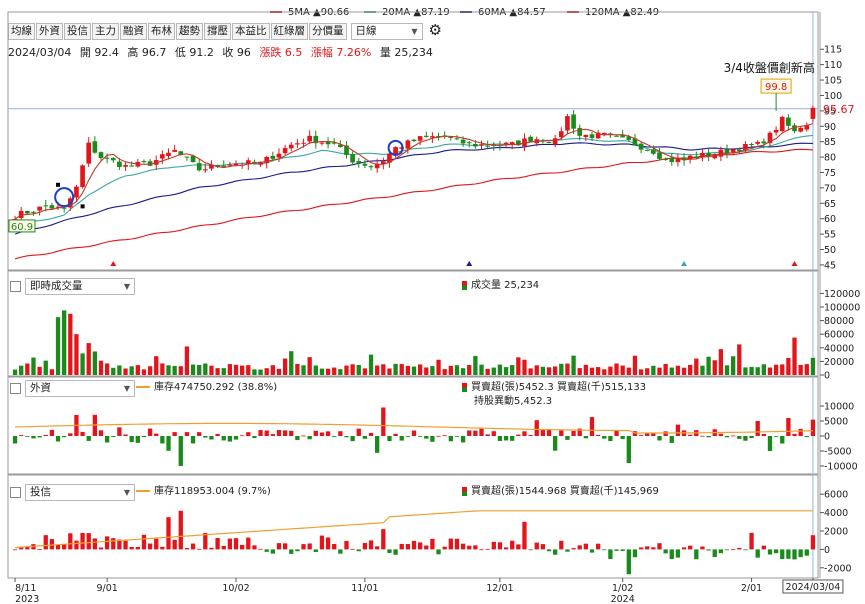 The image size is (865, 604). What do you see at coordinates (833, 50) in the screenshot?
I see `price-tick-label: 115` at bounding box center [833, 50].